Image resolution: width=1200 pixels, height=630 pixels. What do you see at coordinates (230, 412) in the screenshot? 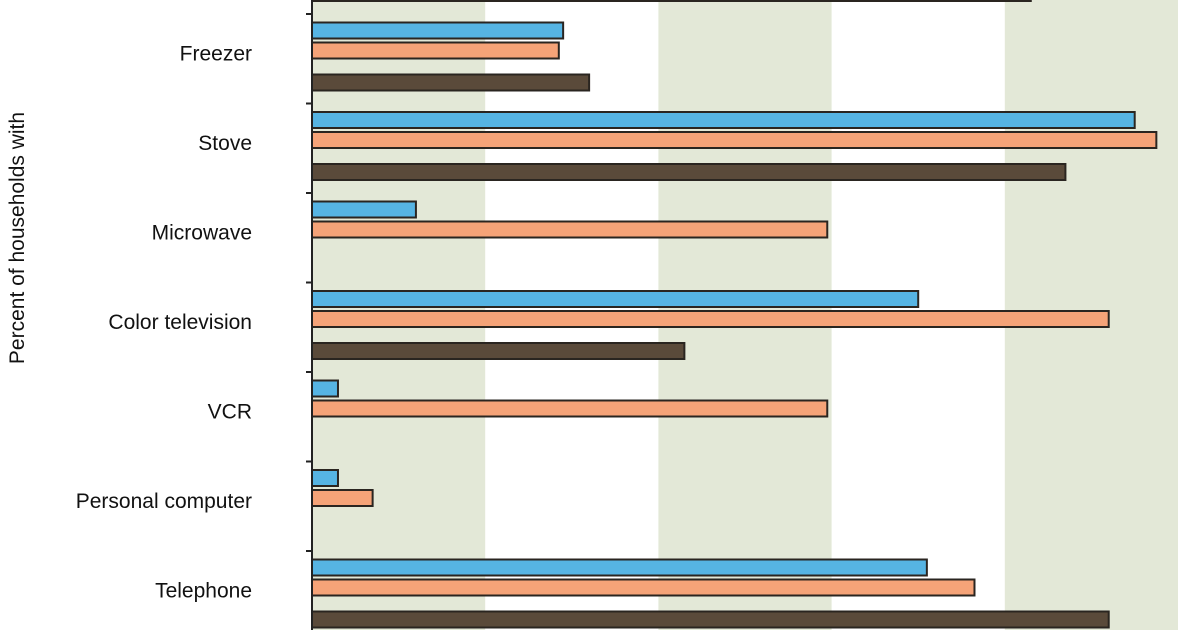
I see `category-label: VCR` at bounding box center [230, 412].